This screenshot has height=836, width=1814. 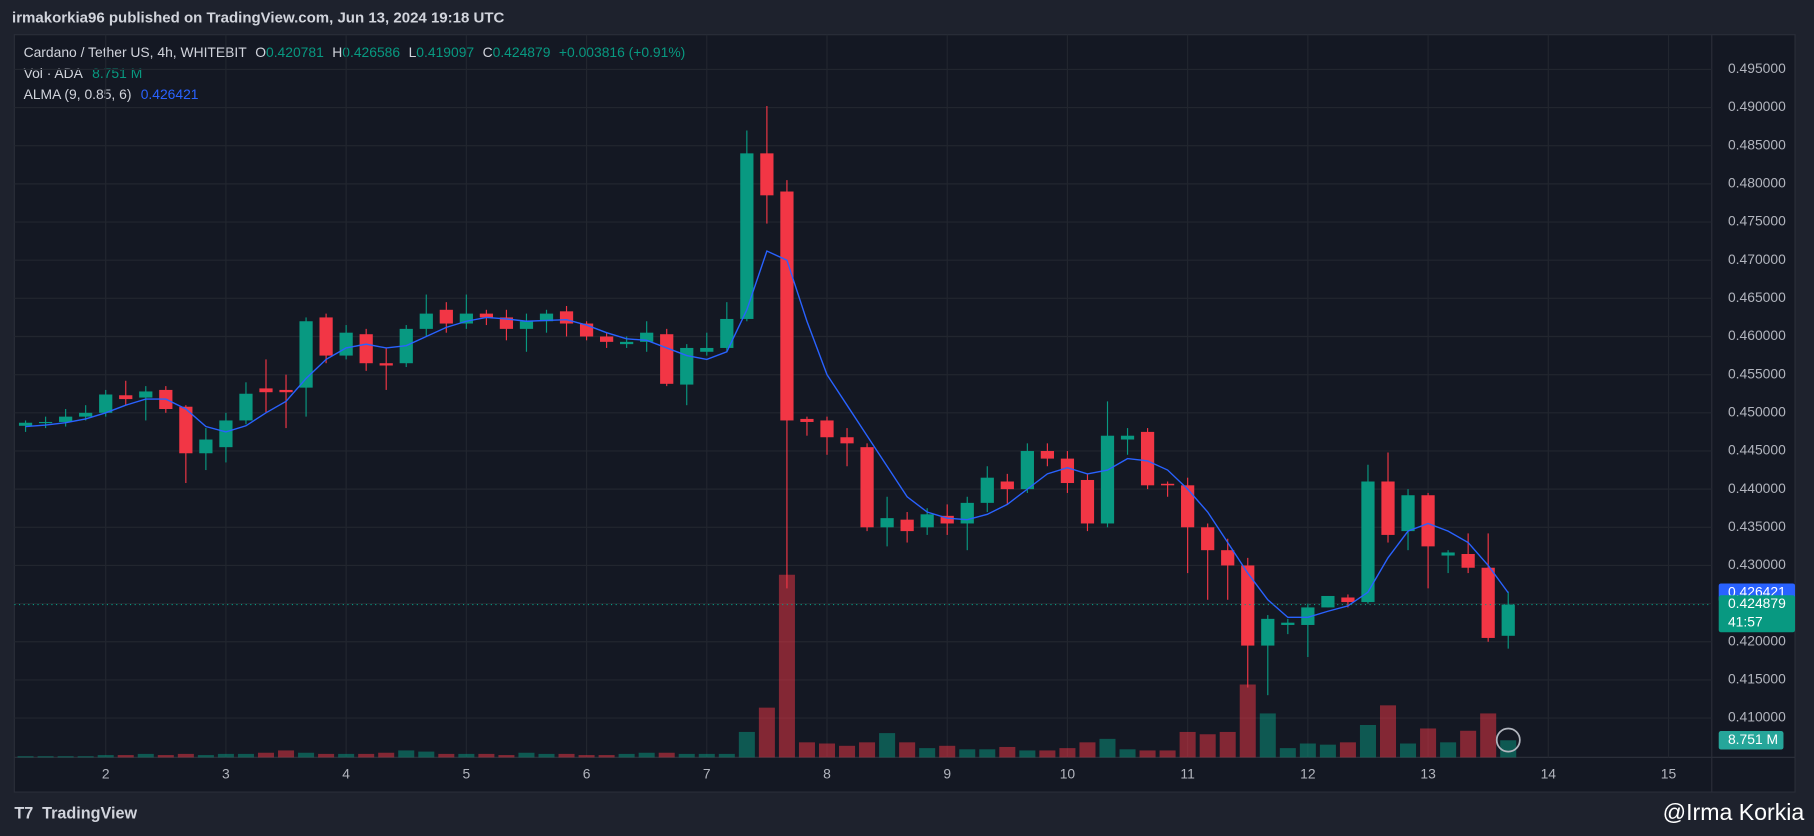 I want to click on y-tick-label: 0.430000, so click(x=1757, y=564).